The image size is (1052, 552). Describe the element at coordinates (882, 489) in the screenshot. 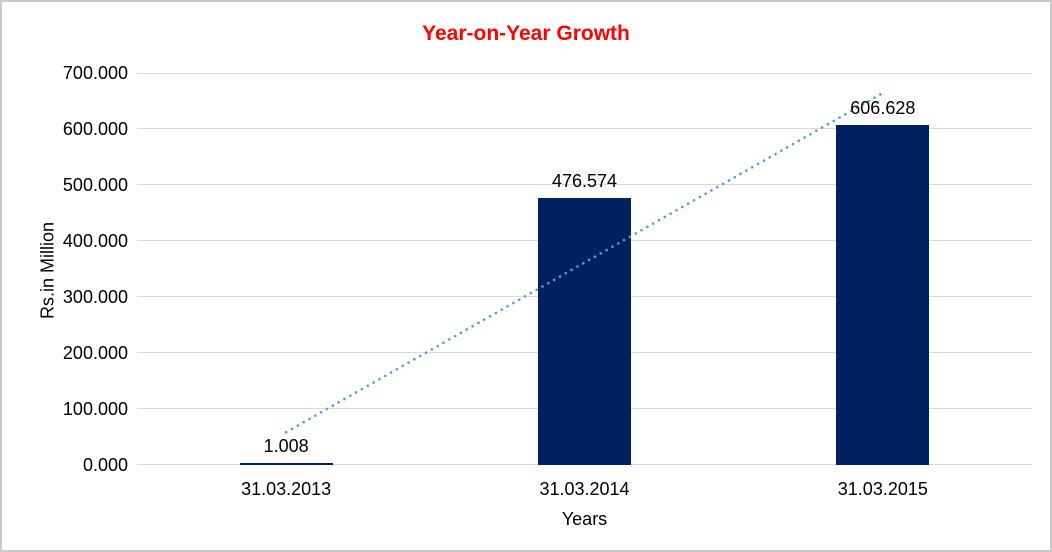

I see `x-tick-label: 31.03.2015` at that location.